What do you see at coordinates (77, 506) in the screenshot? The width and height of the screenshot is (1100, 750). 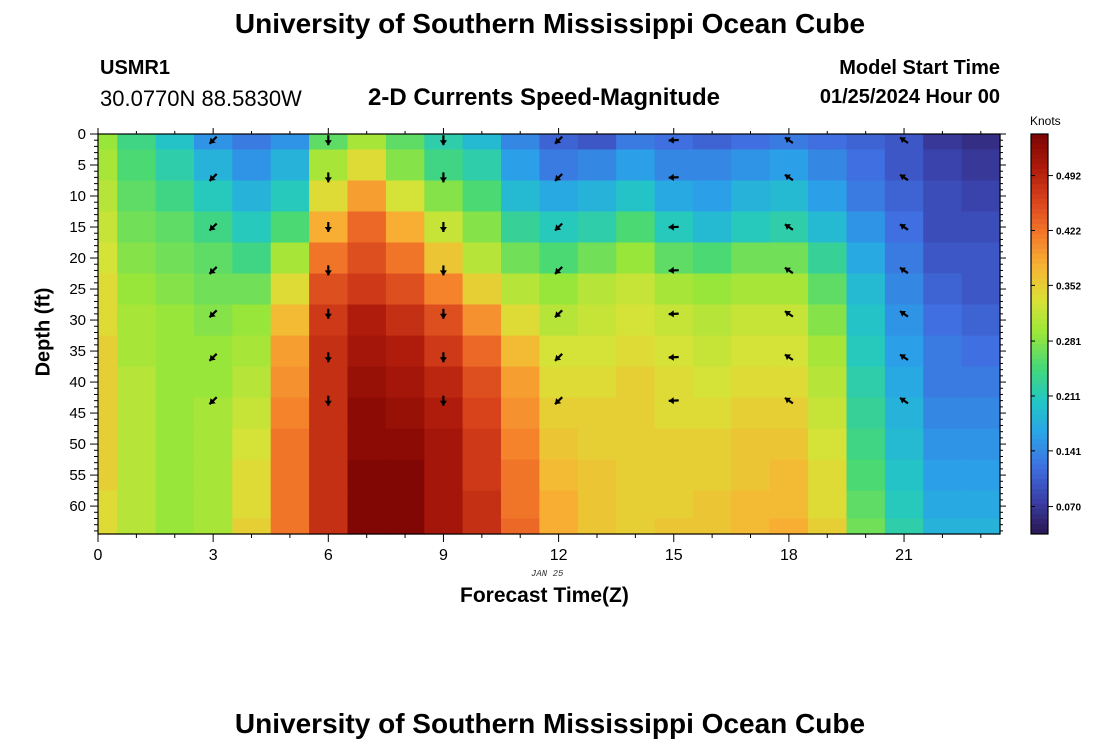 I see `y-tick-label: 60` at bounding box center [77, 506].